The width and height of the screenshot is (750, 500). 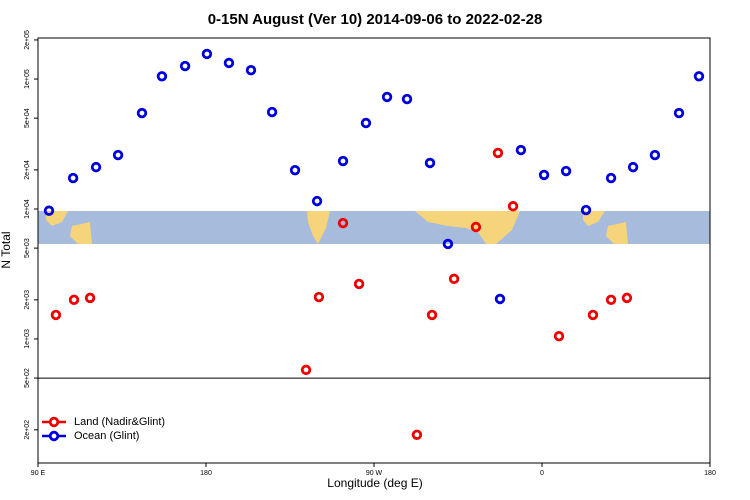 I want to click on y-tick-label: 1e+03, so click(x=27, y=339).